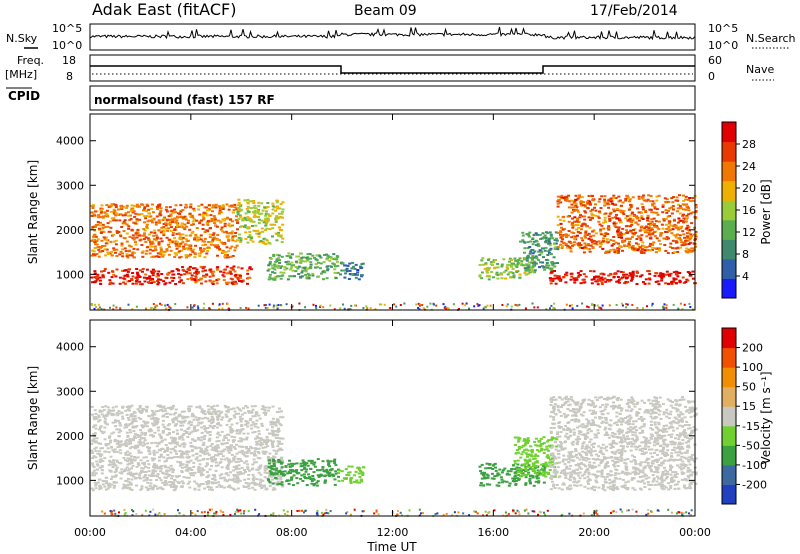  What do you see at coordinates (392, 69) in the screenshot?
I see `freq-trace` at bounding box center [392, 69].